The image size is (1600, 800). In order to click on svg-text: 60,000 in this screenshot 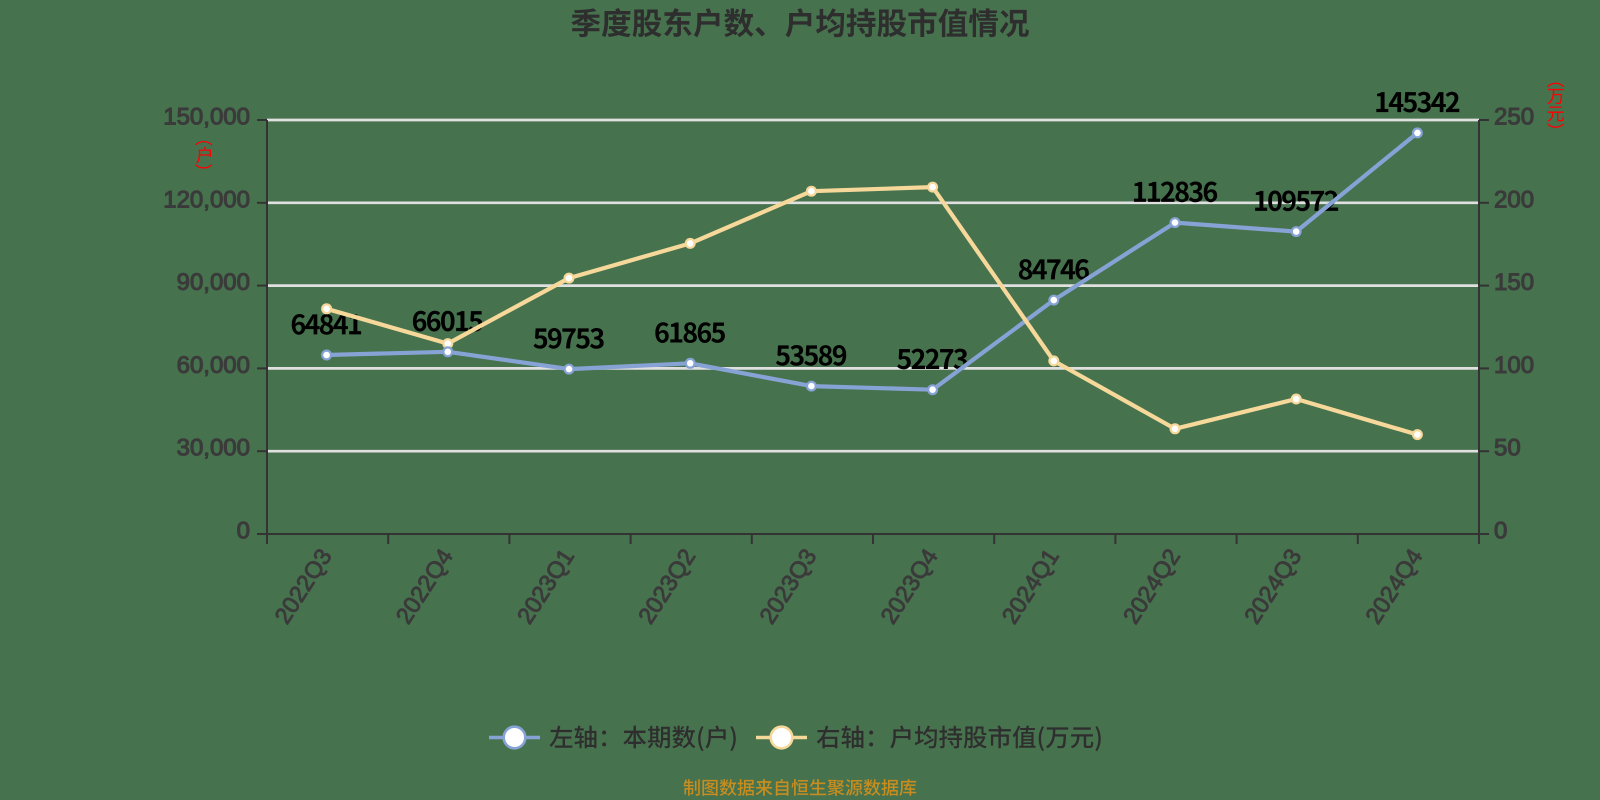, I will do `click(213, 365)`.